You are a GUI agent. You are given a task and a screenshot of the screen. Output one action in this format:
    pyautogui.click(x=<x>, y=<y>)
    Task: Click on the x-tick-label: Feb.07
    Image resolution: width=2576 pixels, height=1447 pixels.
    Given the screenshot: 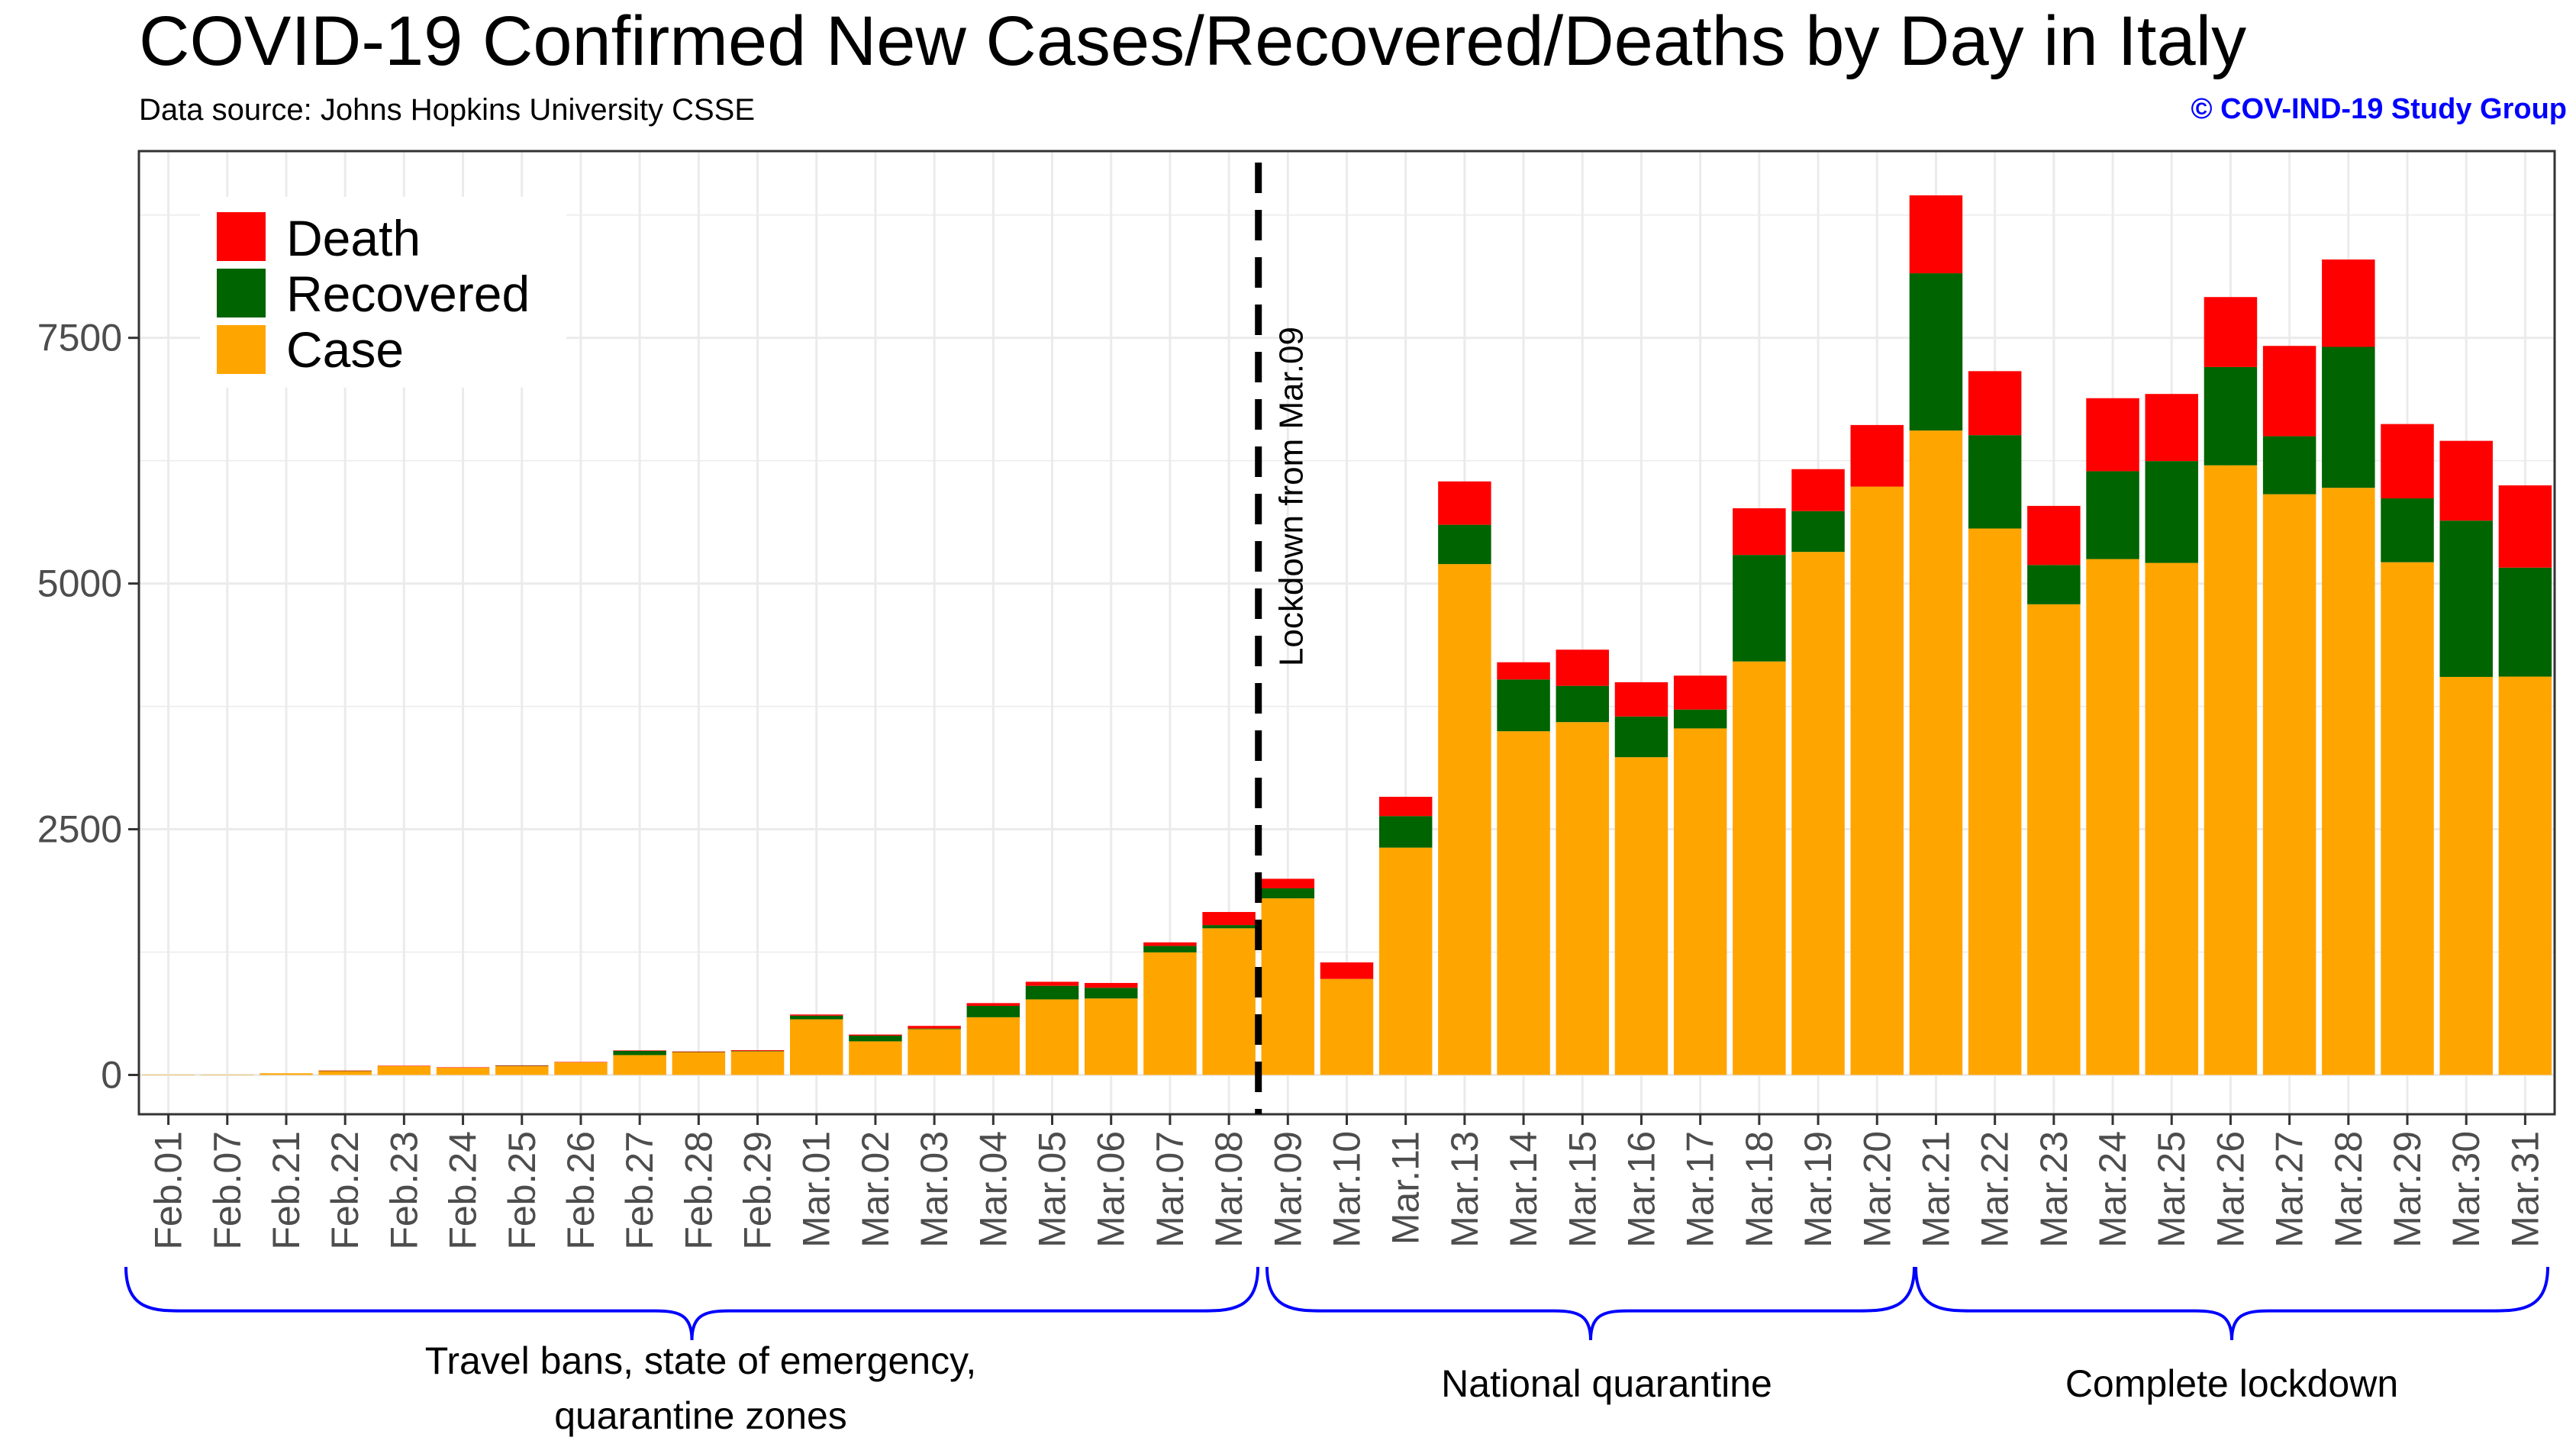 What is the action you would take?
    pyautogui.click(x=228, y=1190)
    